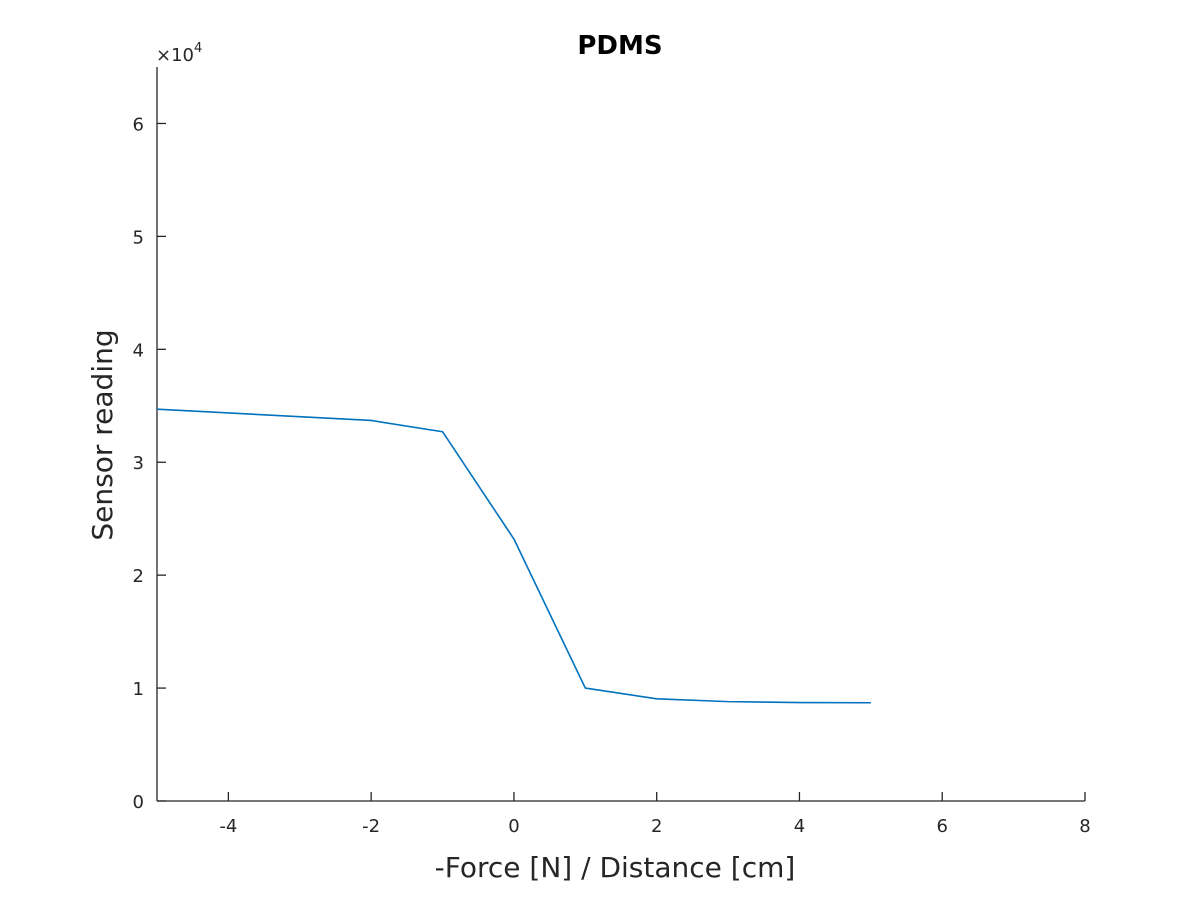  I want to click on x-tick-label: -4, so click(228, 826).